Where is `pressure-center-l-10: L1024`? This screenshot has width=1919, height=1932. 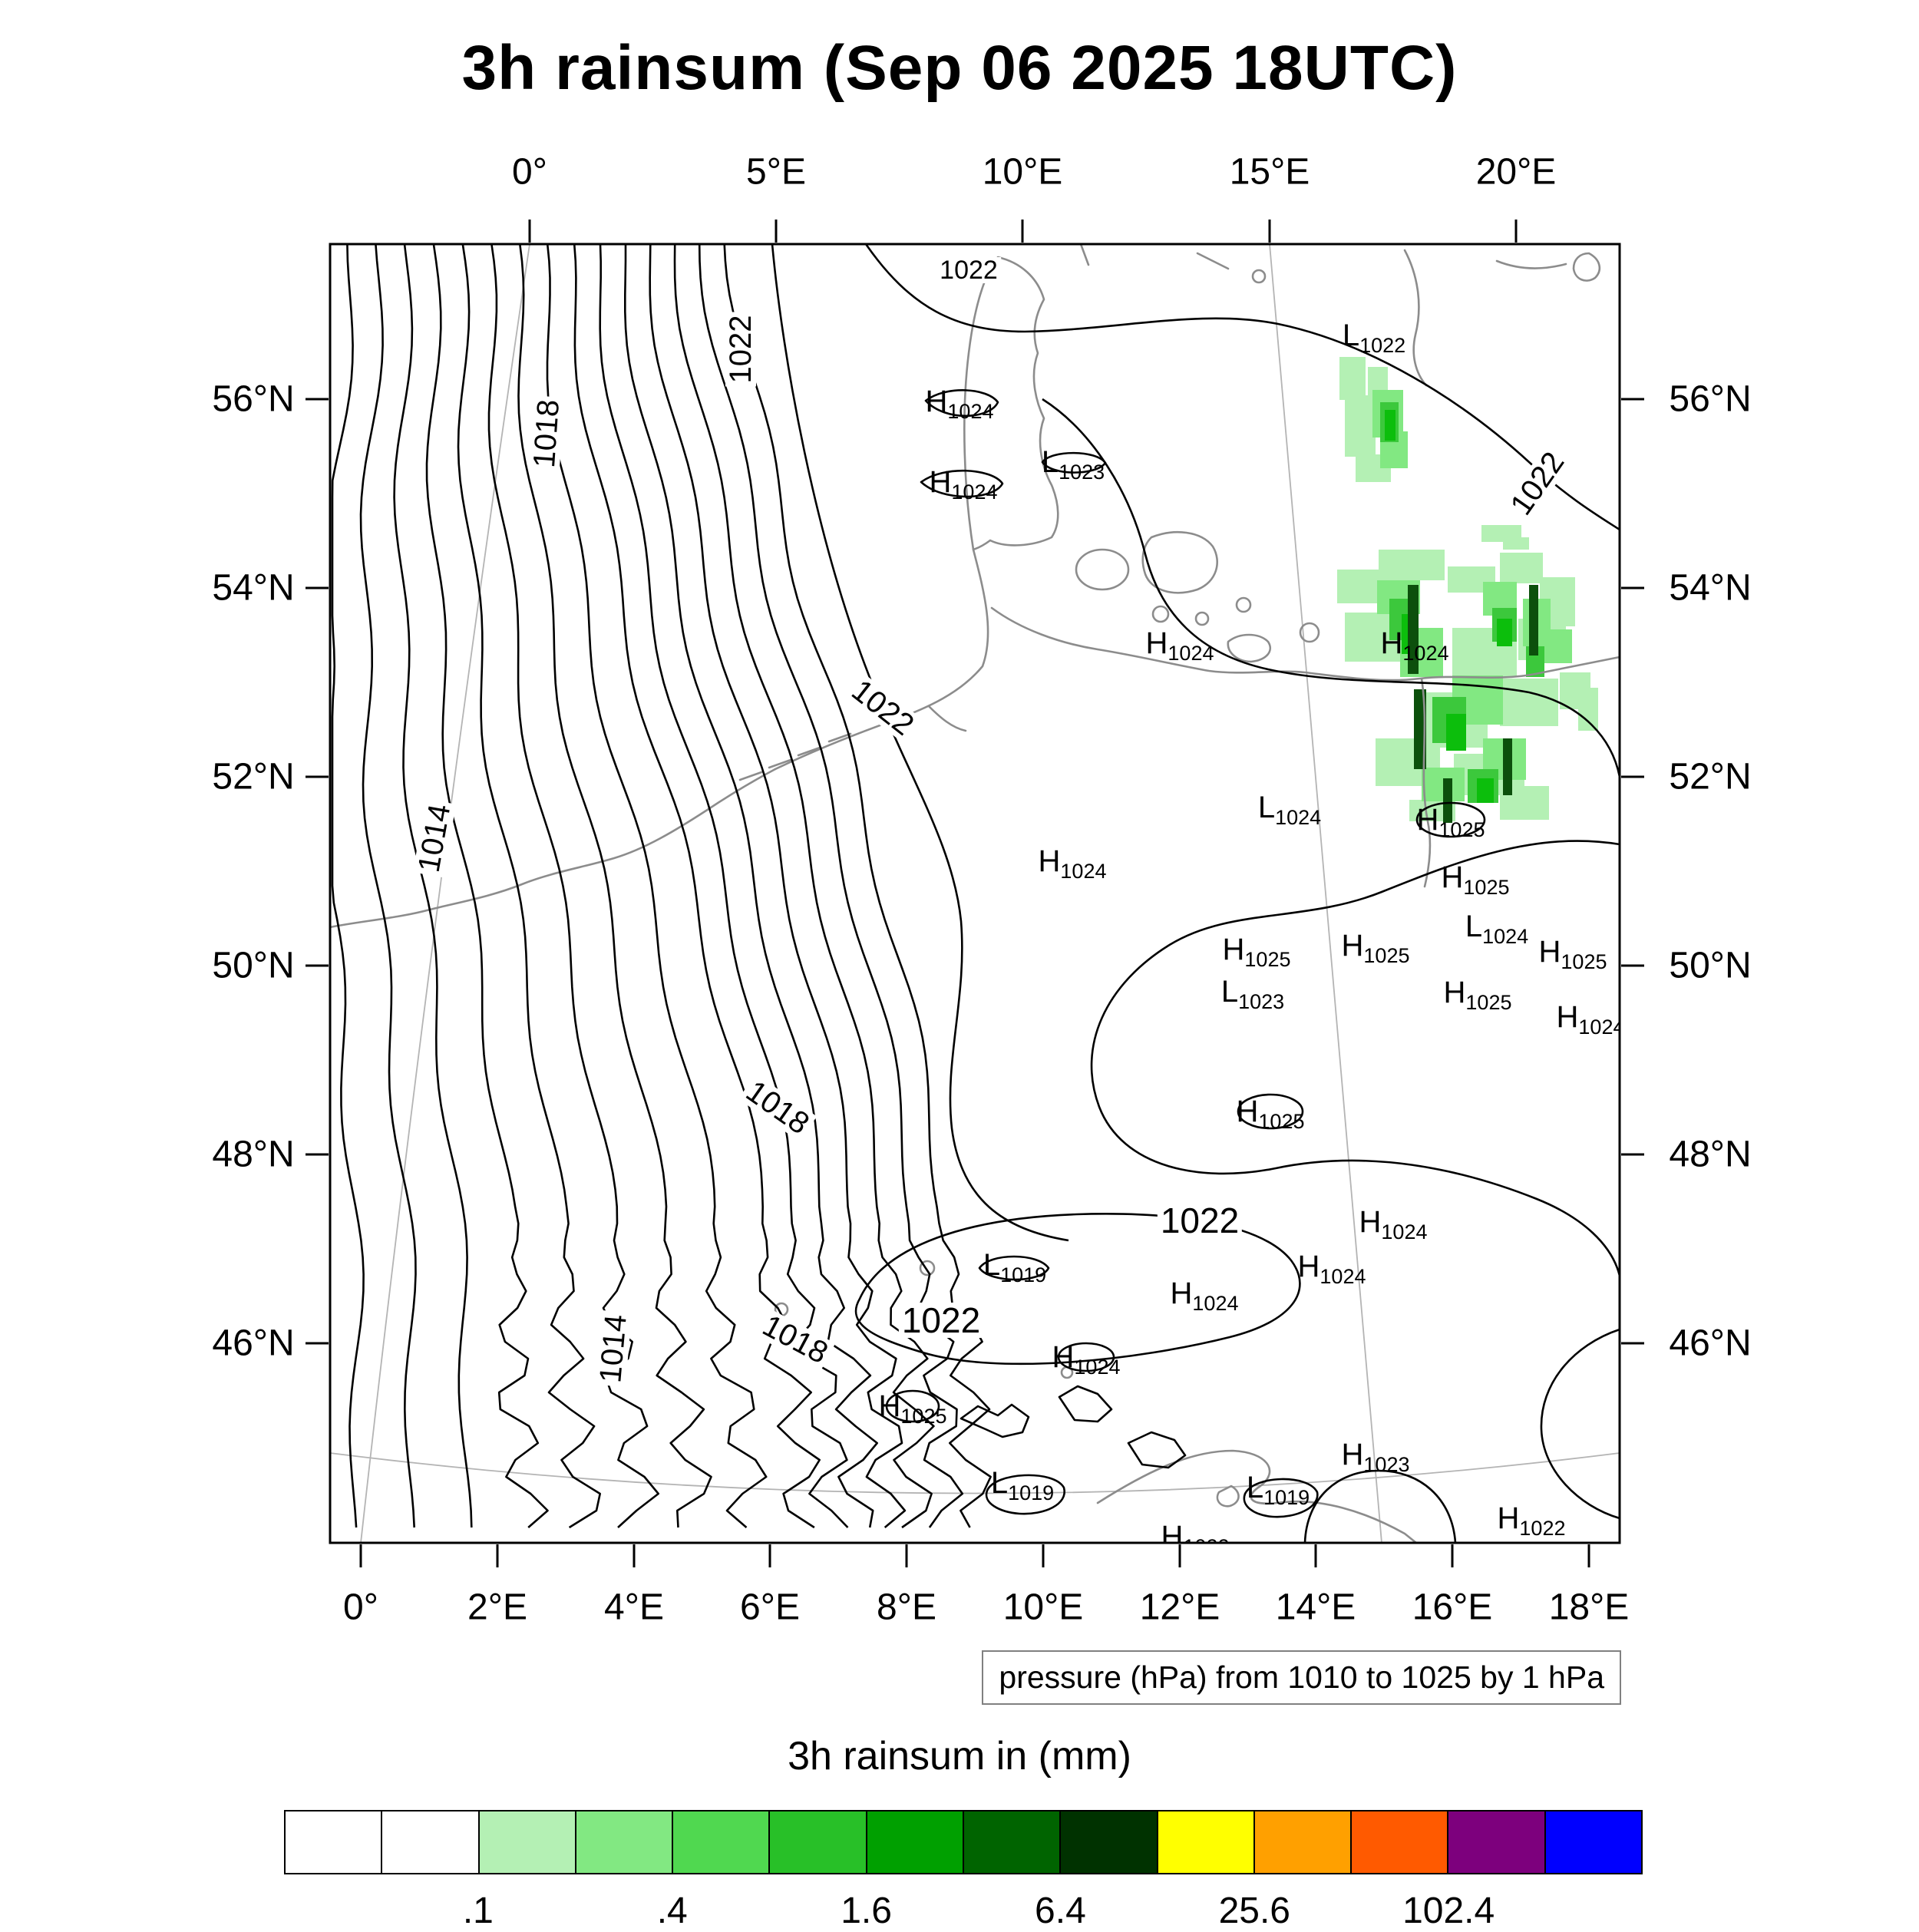 pressure-center-l-10: L1024 is located at coordinates (1496, 929).